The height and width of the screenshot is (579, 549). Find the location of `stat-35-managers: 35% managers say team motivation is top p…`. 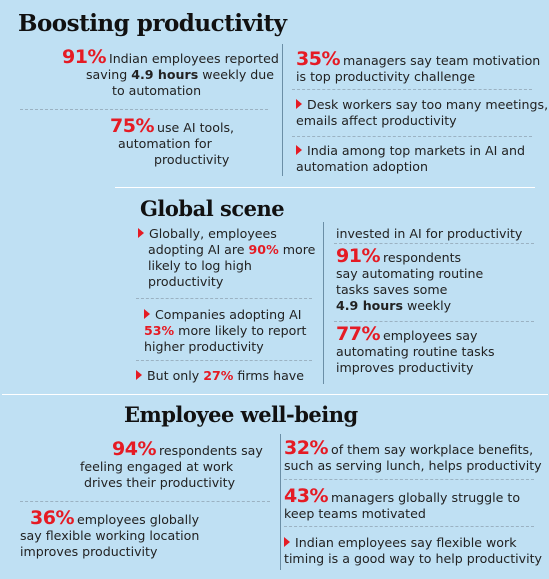

stat-35-managers: 35% managers say team motivation is top p… is located at coordinates (418, 68).